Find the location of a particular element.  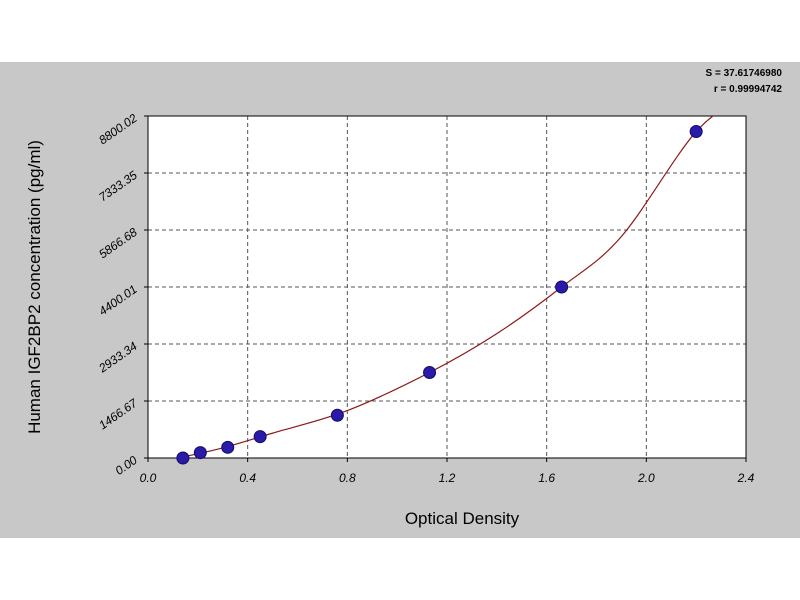

x-tick-label: 1.2 is located at coordinates (447, 478).